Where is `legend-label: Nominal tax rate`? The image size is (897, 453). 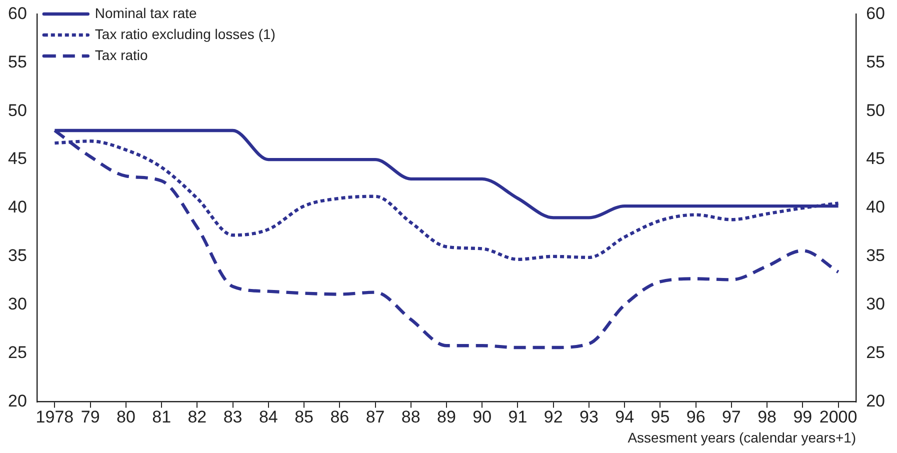 legend-label: Nominal tax rate is located at coordinates (146, 12).